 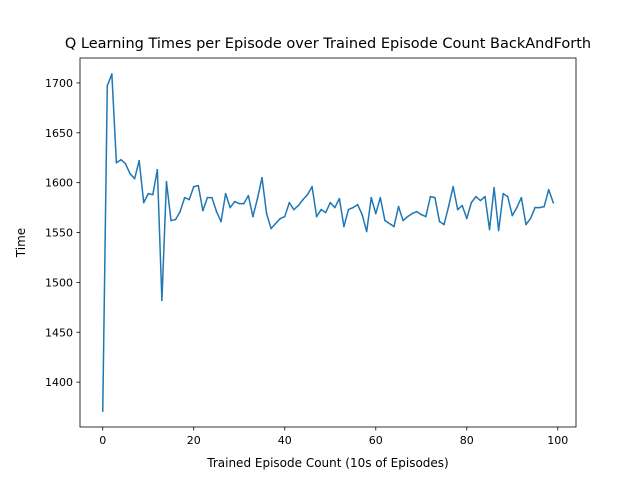 What do you see at coordinates (467, 440) in the screenshot?
I see `x-tick-label: 80` at bounding box center [467, 440].